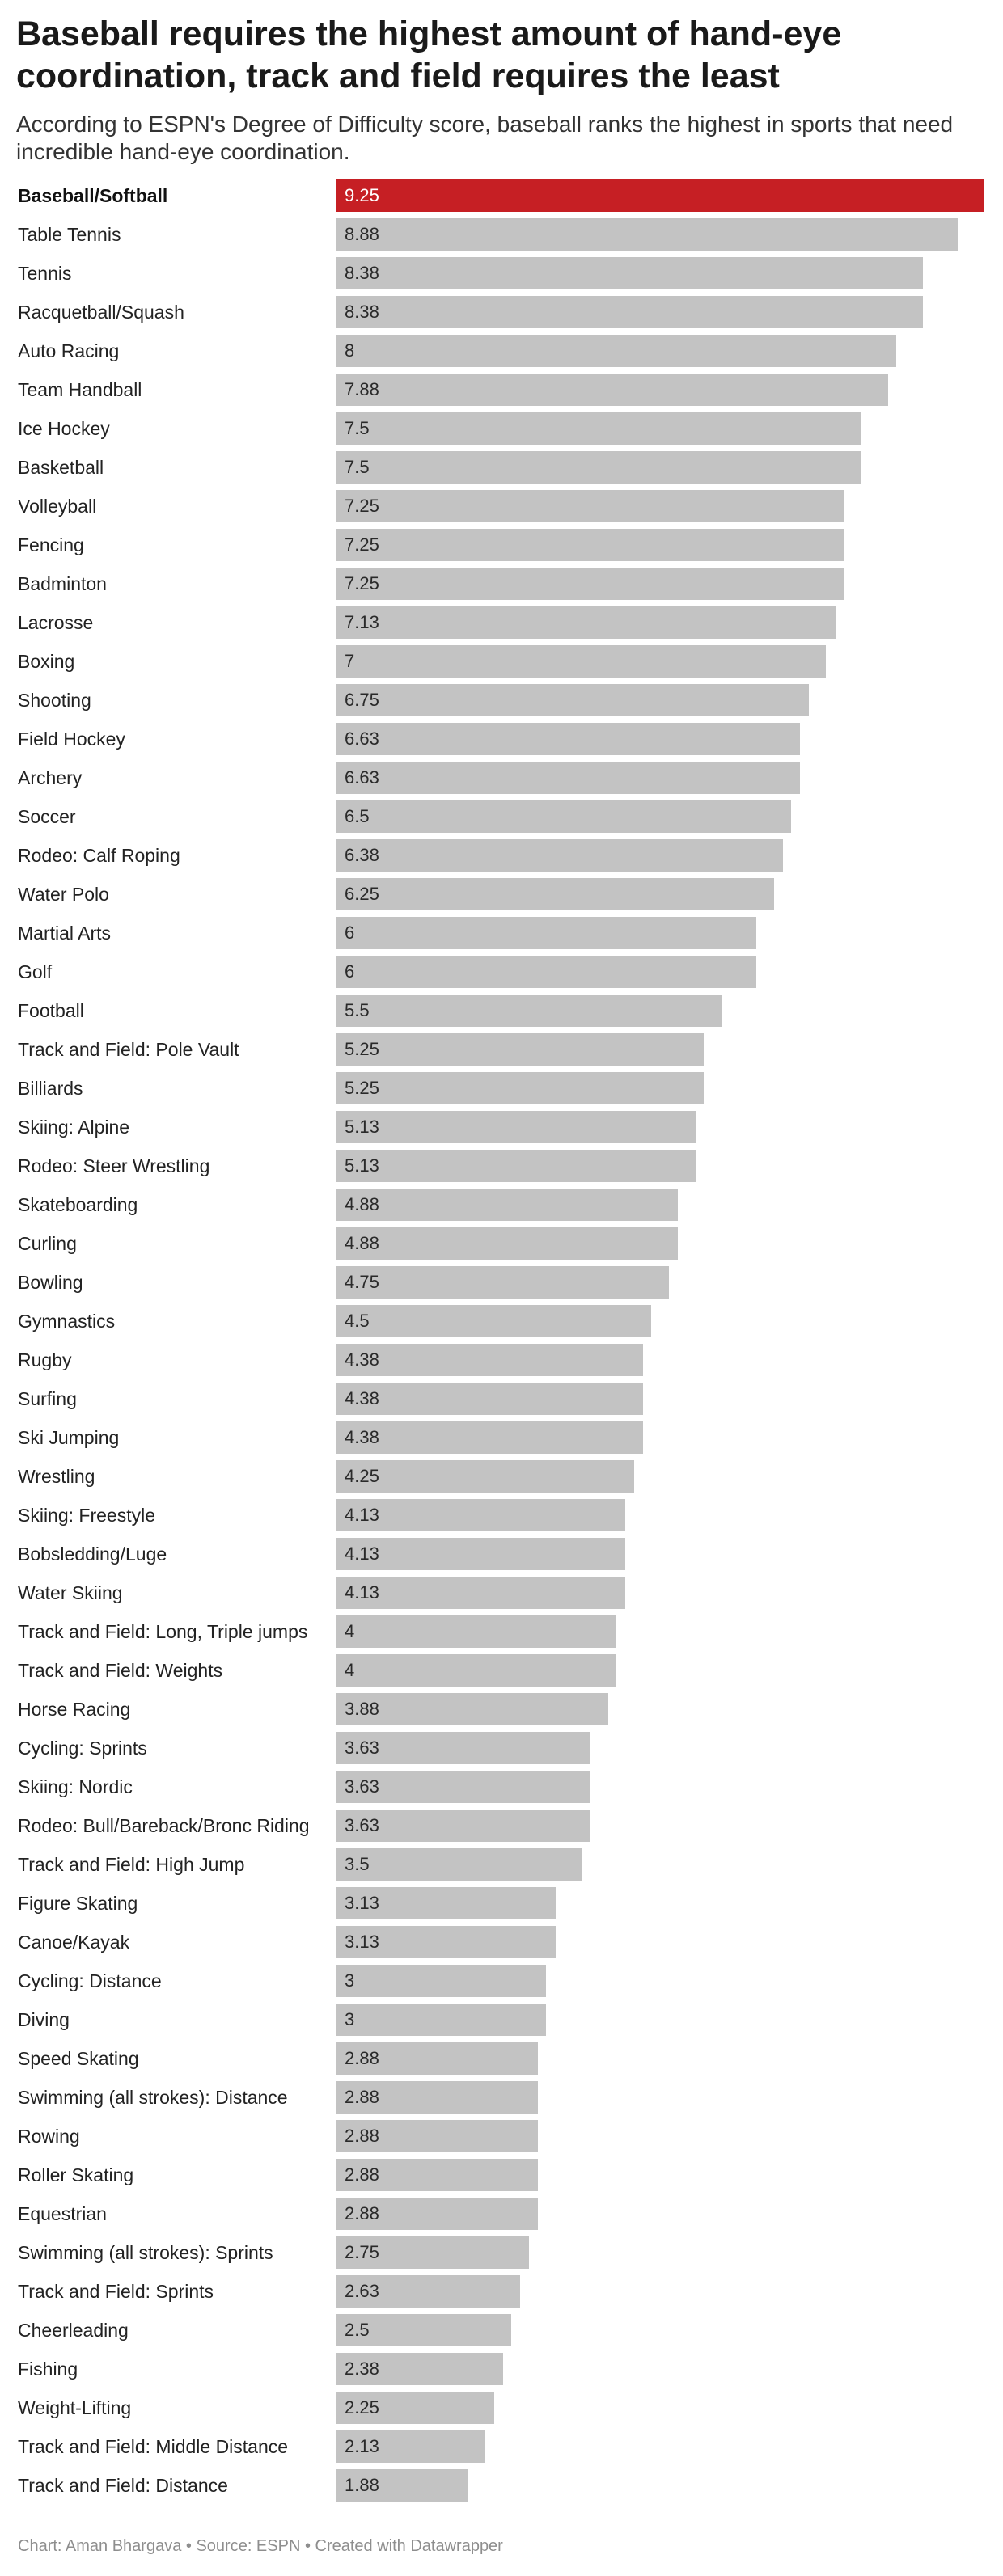  Describe the element at coordinates (362, 1476) in the screenshot. I see `value-label: 4.25` at that location.